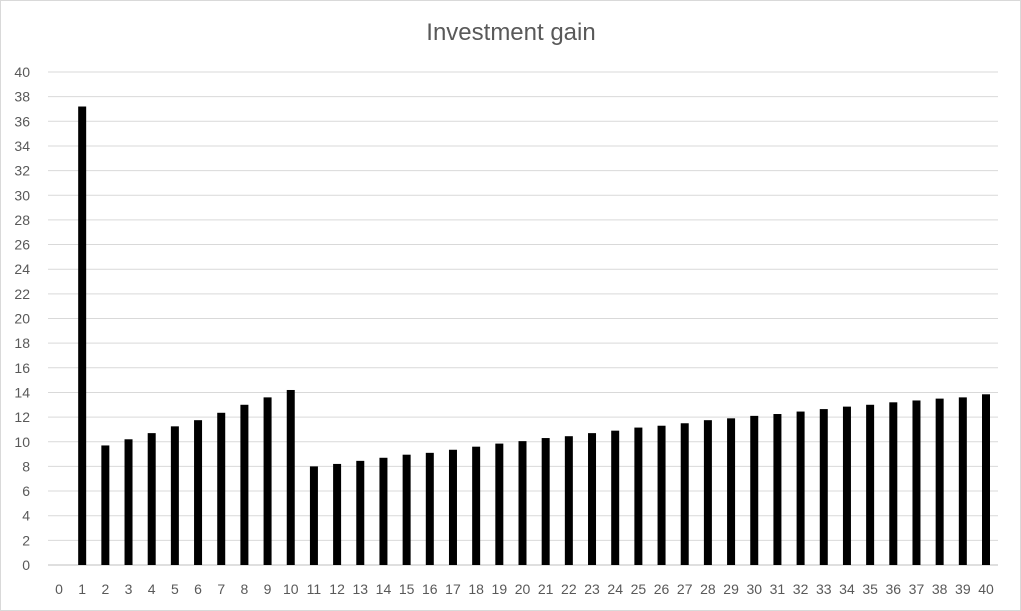 The image size is (1021, 611). I want to click on x-tick-label: 7, so click(221, 589).